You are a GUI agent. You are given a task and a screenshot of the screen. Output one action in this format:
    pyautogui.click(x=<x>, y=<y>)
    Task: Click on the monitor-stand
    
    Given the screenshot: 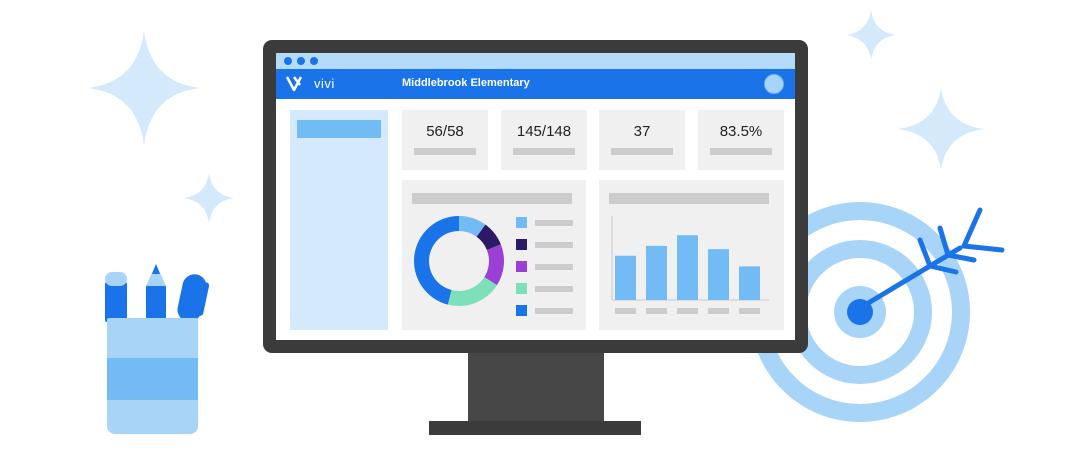 What is the action you would take?
    pyautogui.click(x=536, y=388)
    